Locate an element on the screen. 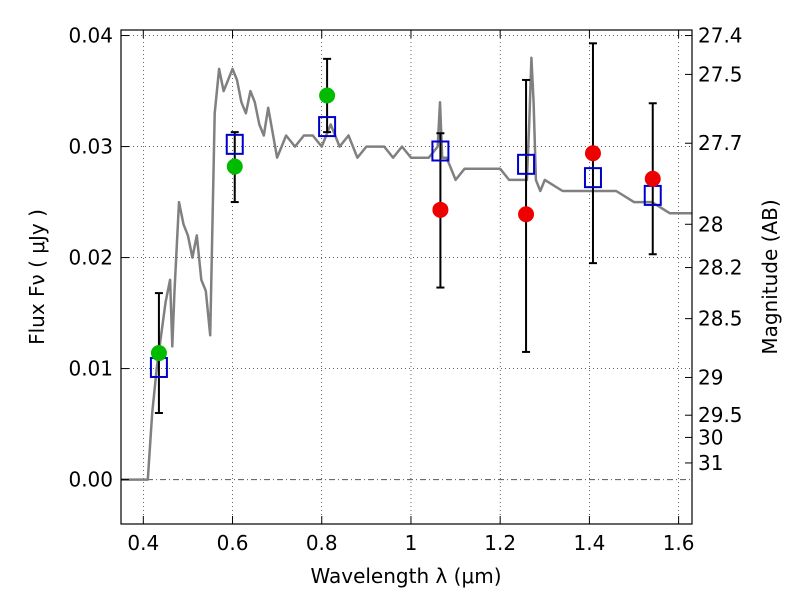  y2-axis-label: Magnitude (AB) is located at coordinates (770, 276).